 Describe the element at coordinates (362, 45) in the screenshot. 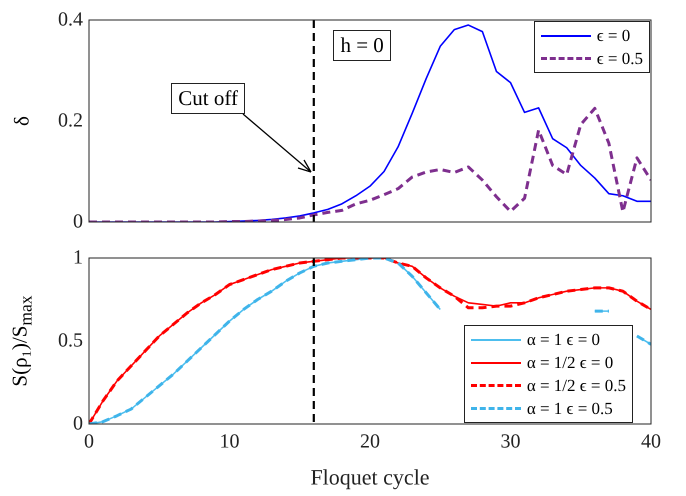

I see `annotation: h = 0` at that location.